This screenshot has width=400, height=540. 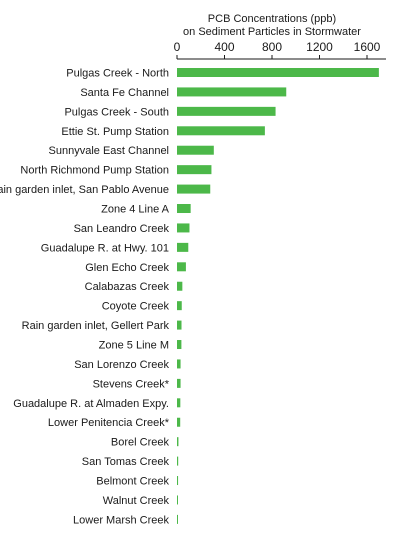 I want to click on category-label-10: Glen Echo Creek, so click(x=127, y=268).